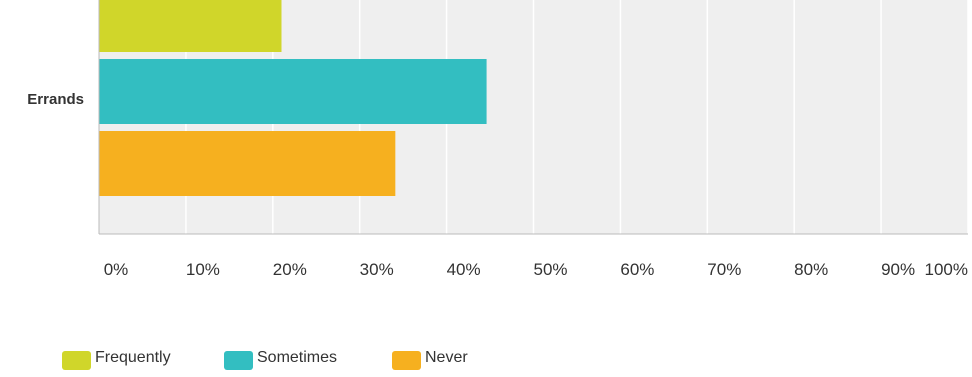  What do you see at coordinates (297, 357) in the screenshot?
I see `legend-label: Sometimes` at bounding box center [297, 357].